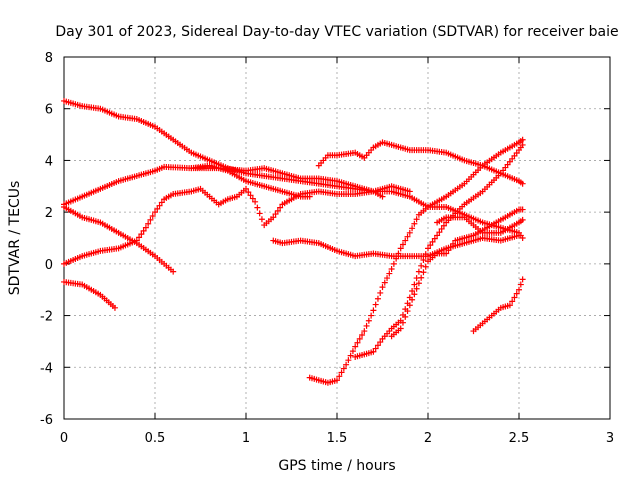 The height and width of the screenshot is (480, 640). What do you see at coordinates (337, 438) in the screenshot?
I see `x-tick-label: 1.5` at bounding box center [337, 438].